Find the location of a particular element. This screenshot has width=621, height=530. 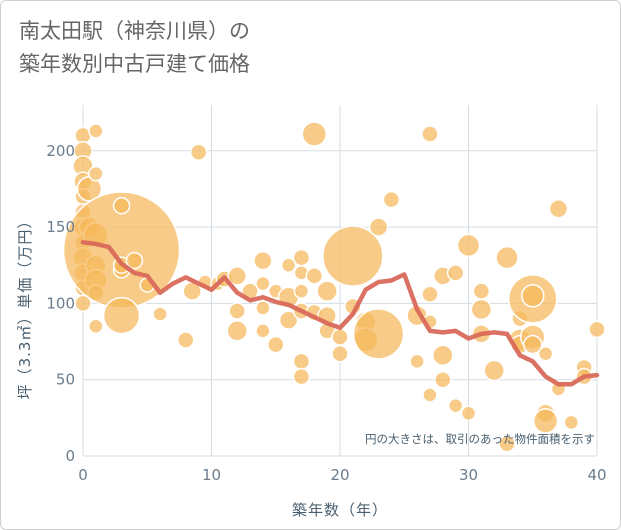

x-tick-label: 0 is located at coordinates (83, 475).